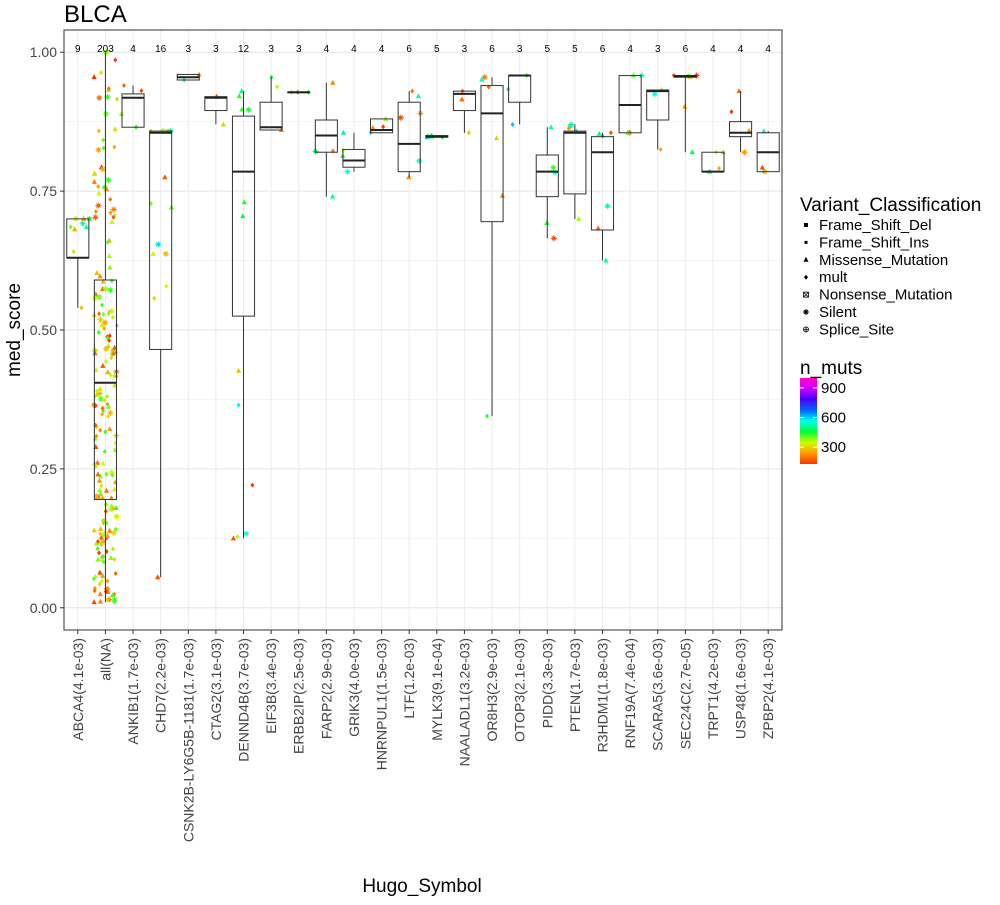 The image size is (1000, 905). Describe the element at coordinates (874, 242) in the screenshot. I see `legend-shape-label: Frame_Shift_Ins` at that location.